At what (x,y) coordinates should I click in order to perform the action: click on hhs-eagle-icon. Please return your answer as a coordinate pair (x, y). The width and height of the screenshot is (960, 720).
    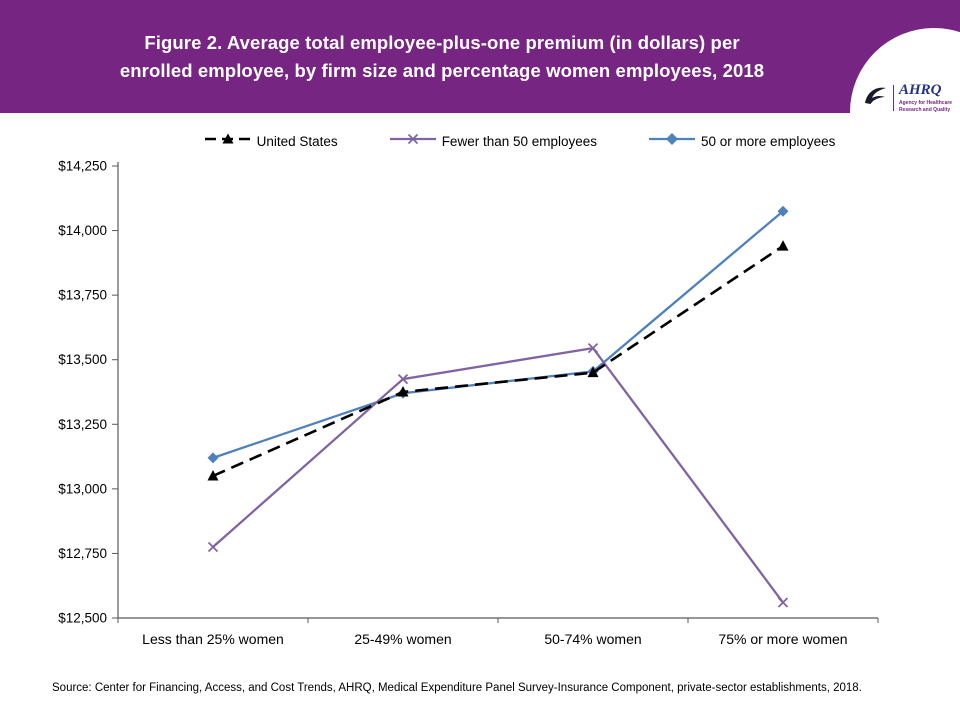
    Looking at the image, I should click on (875, 98).